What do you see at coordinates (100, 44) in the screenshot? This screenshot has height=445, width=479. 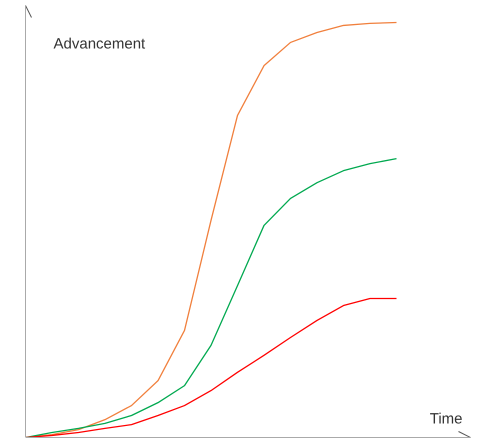 I see `y-axis-title: Advancement` at bounding box center [100, 44].